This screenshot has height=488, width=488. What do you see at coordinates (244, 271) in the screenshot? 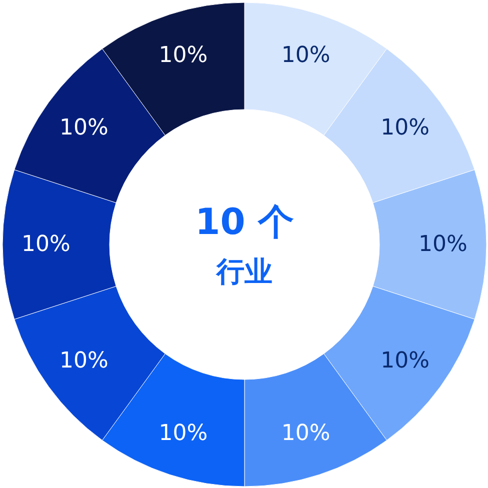
I see `text: 行业` at bounding box center [244, 271].